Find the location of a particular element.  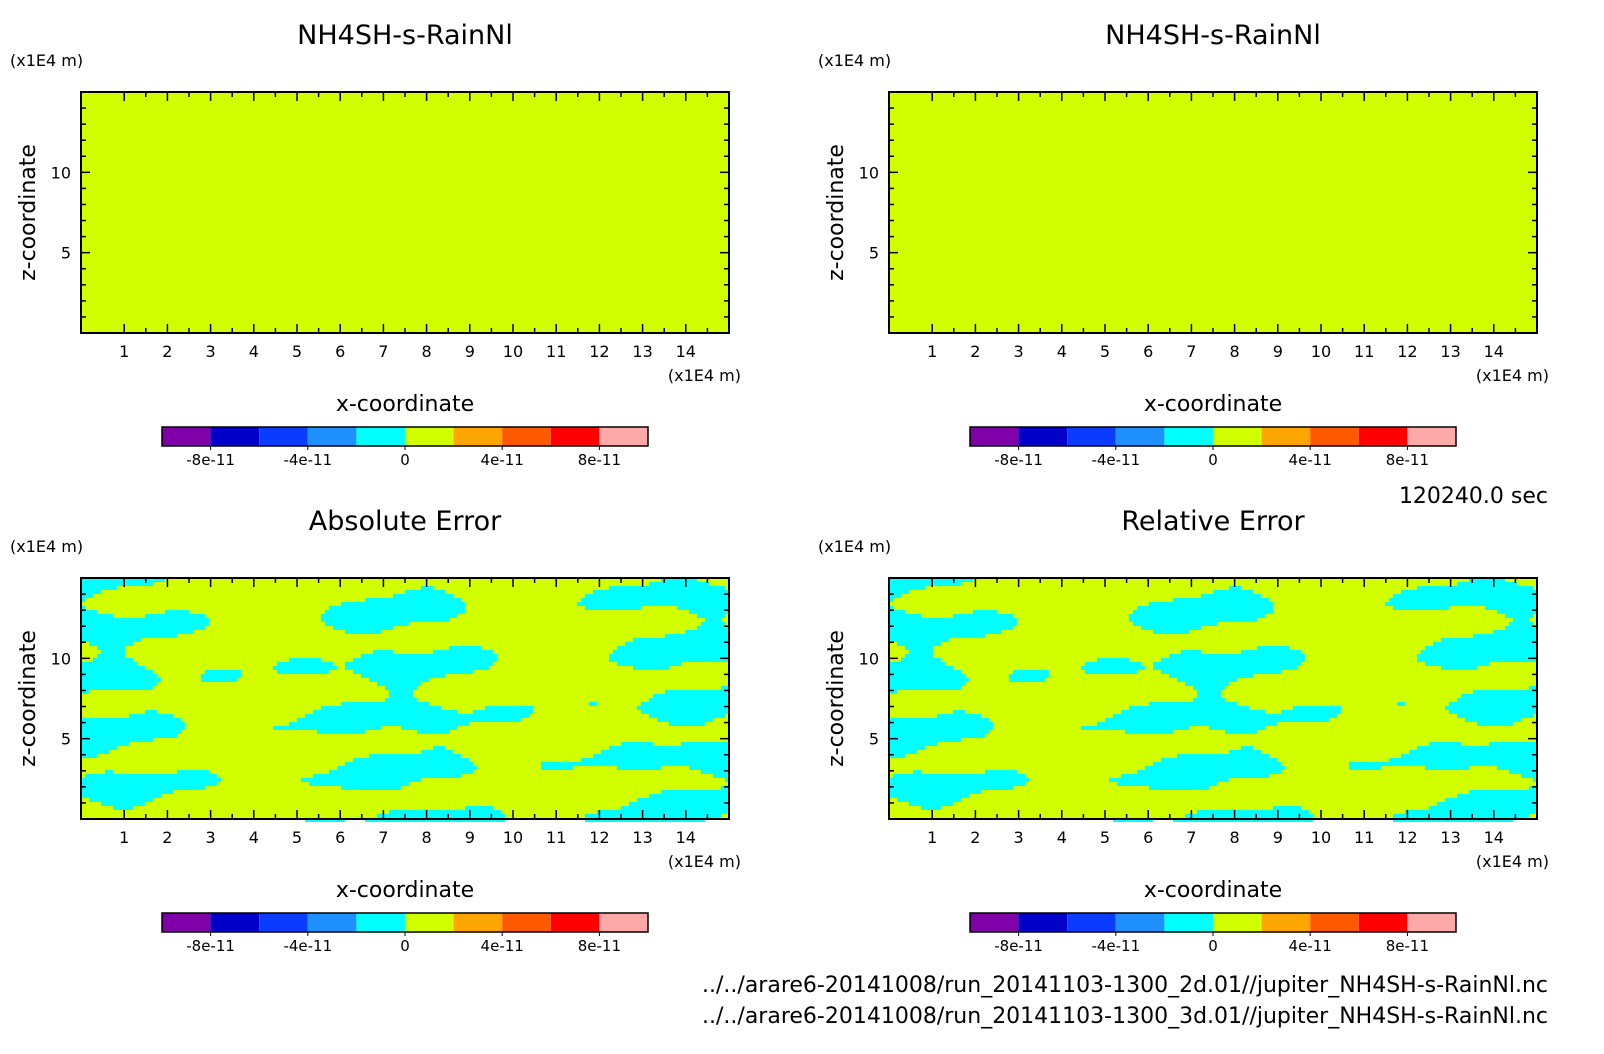

x-unit-label: (x1E4 m) is located at coordinates (704, 375).